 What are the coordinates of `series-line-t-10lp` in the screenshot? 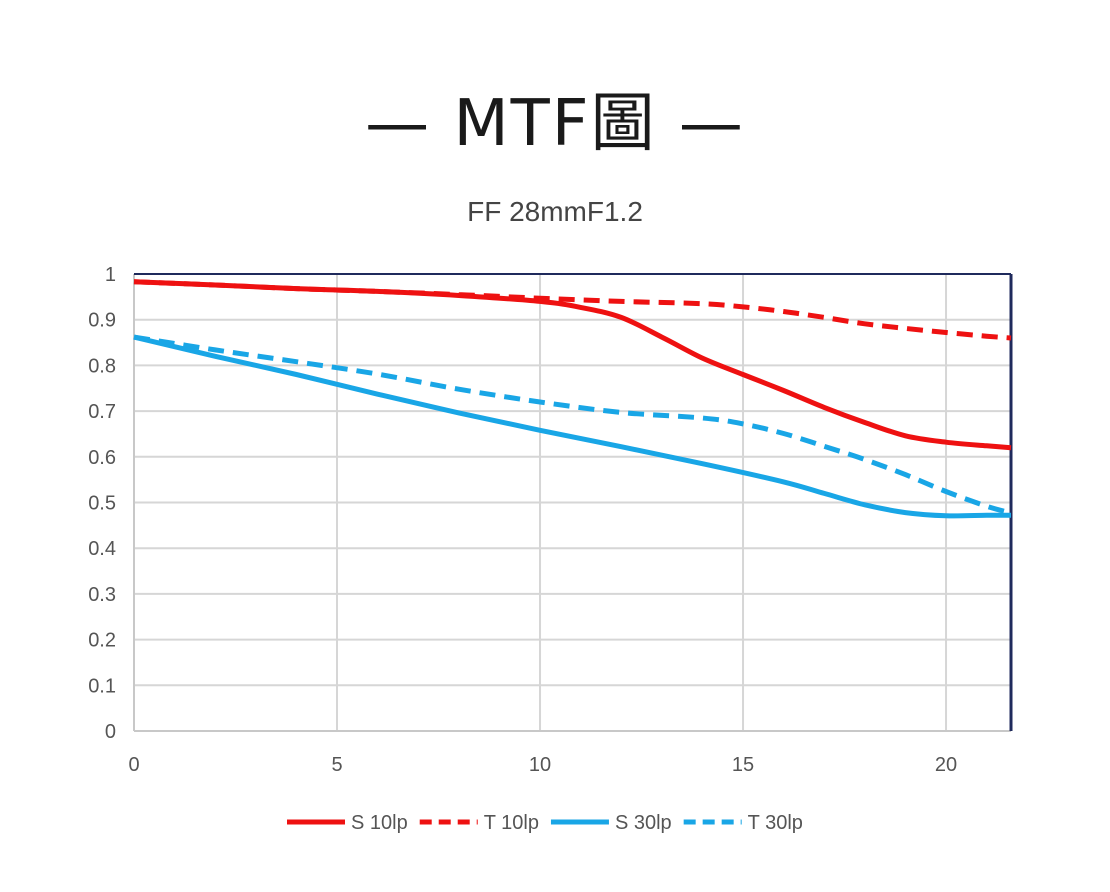 It's located at (572, 310).